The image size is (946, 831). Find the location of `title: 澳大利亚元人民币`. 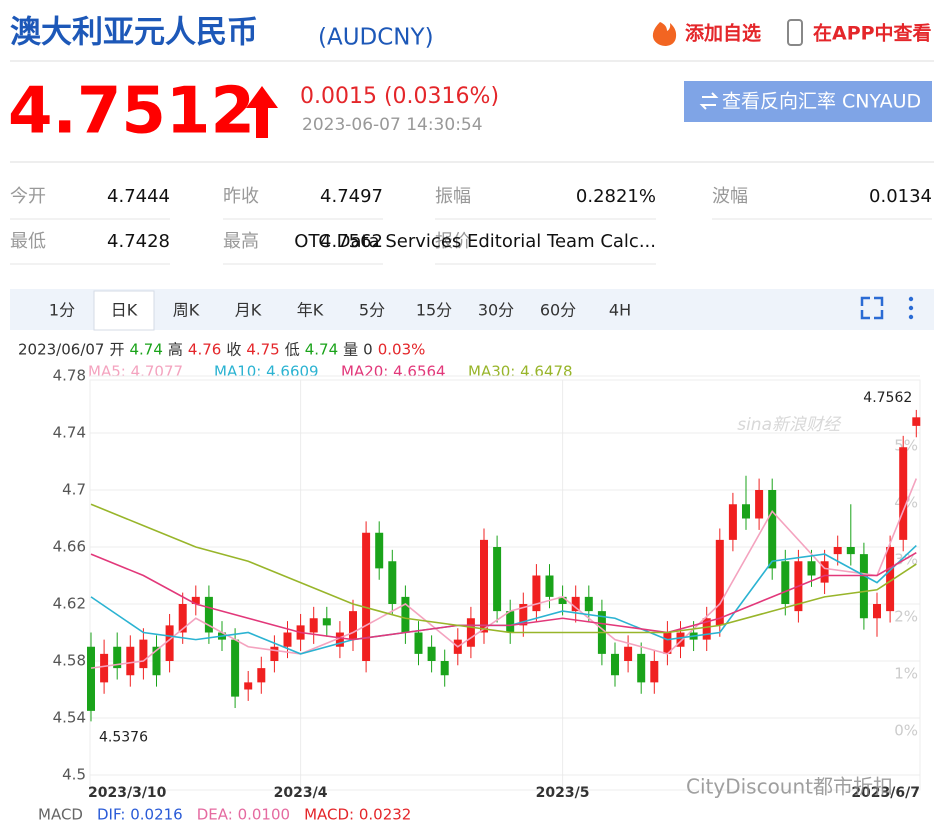

title: 澳大利亚元人民币 is located at coordinates (134, 33).